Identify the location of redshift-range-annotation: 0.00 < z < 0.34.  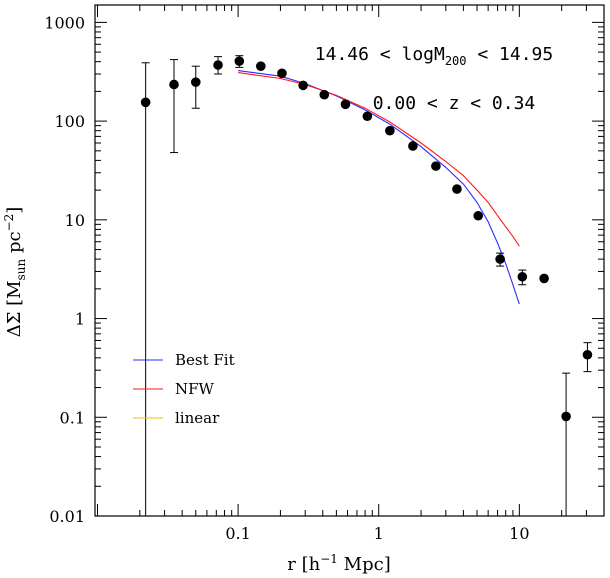
(454, 103).